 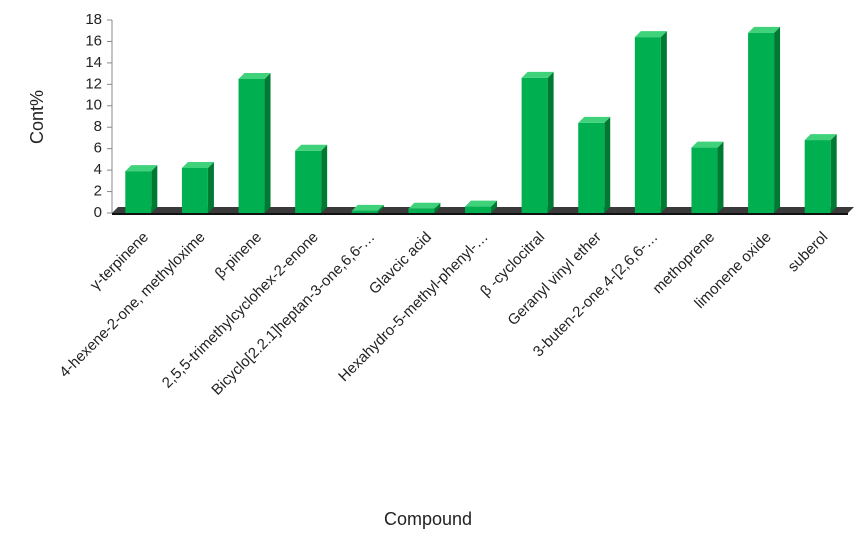 What do you see at coordinates (554, 279) in the screenshot?
I see `x-tick-label: Geranyl vinyl ether` at bounding box center [554, 279].